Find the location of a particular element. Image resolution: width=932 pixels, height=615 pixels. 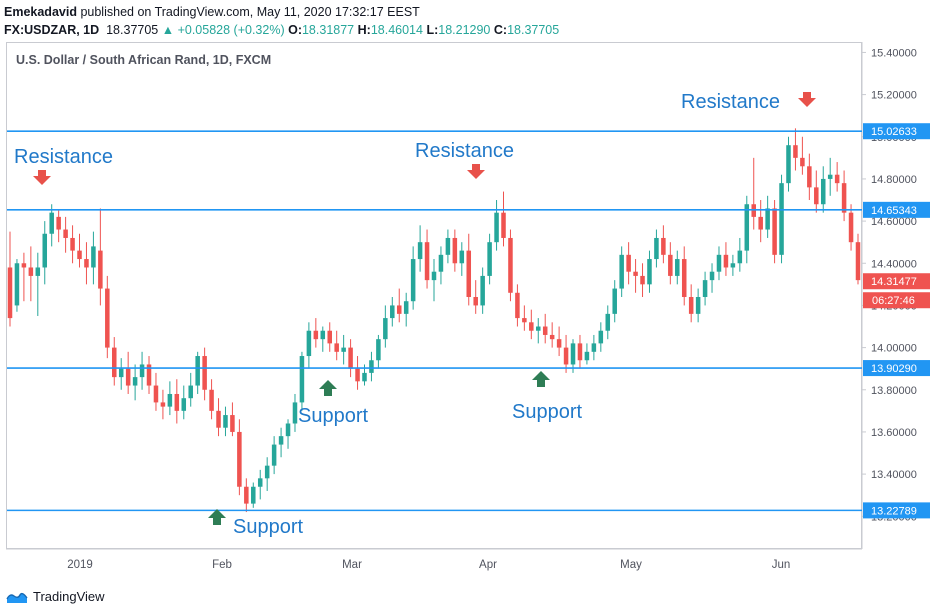

symbol-label: FX:USDZAR, 1D is located at coordinates (52, 30).